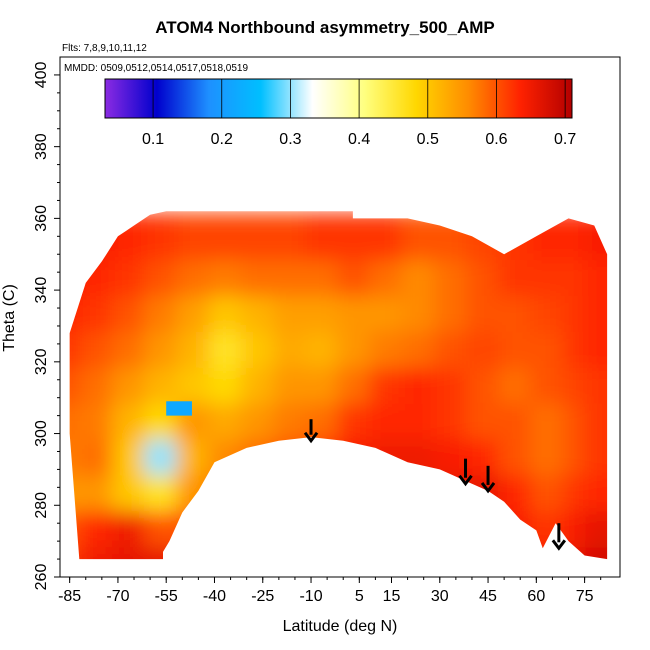 This screenshot has width=650, height=650. I want to click on x-tick-label: -55, so click(166, 596).